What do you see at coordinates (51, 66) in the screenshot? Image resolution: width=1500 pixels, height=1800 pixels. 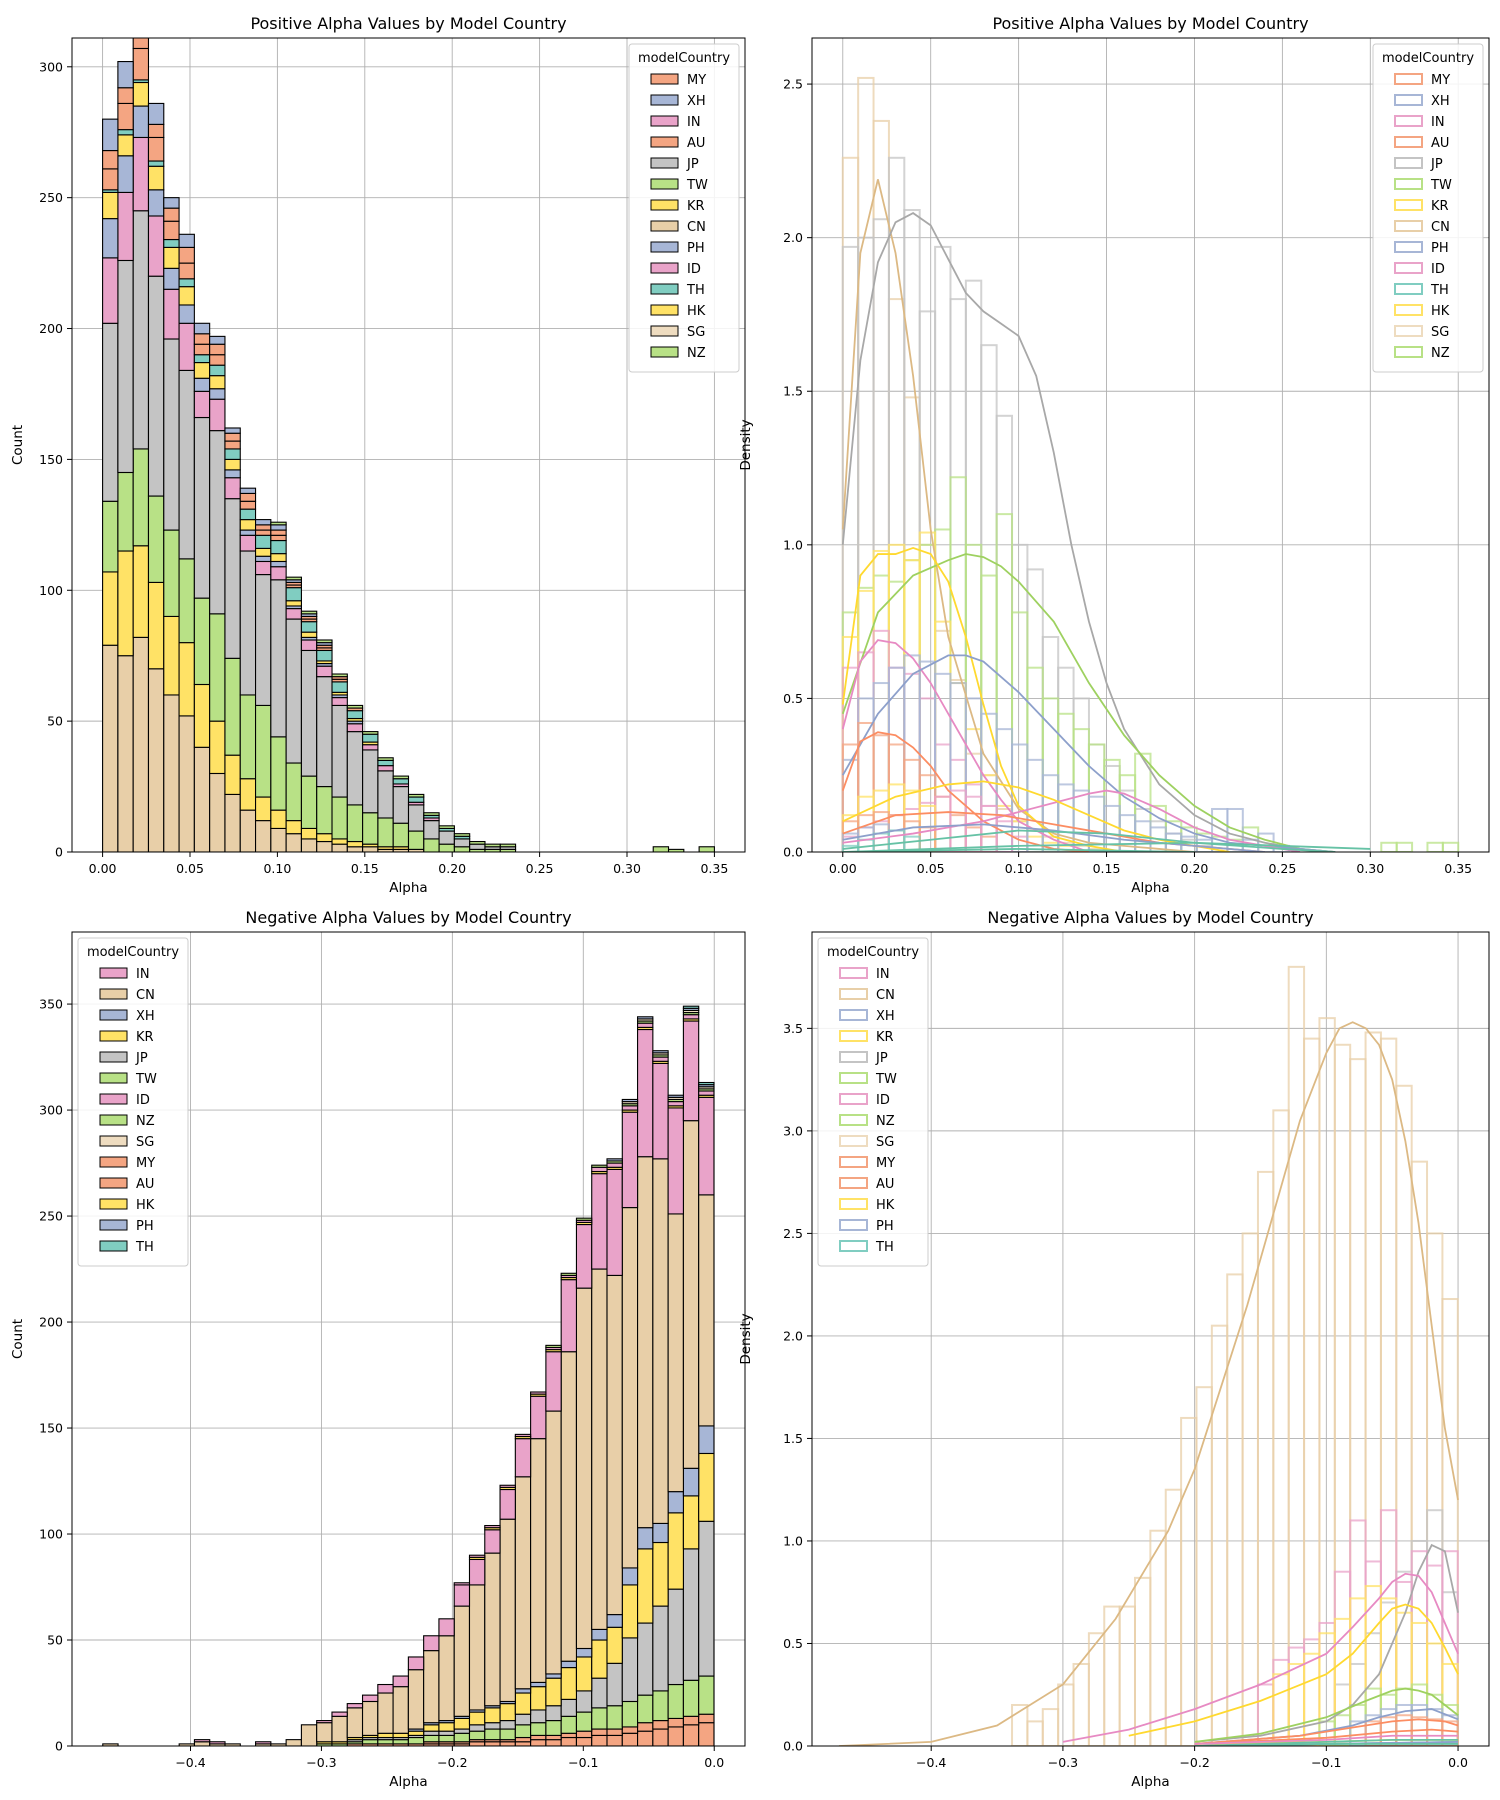 I see `y-tick-label: 300` at bounding box center [51, 66].